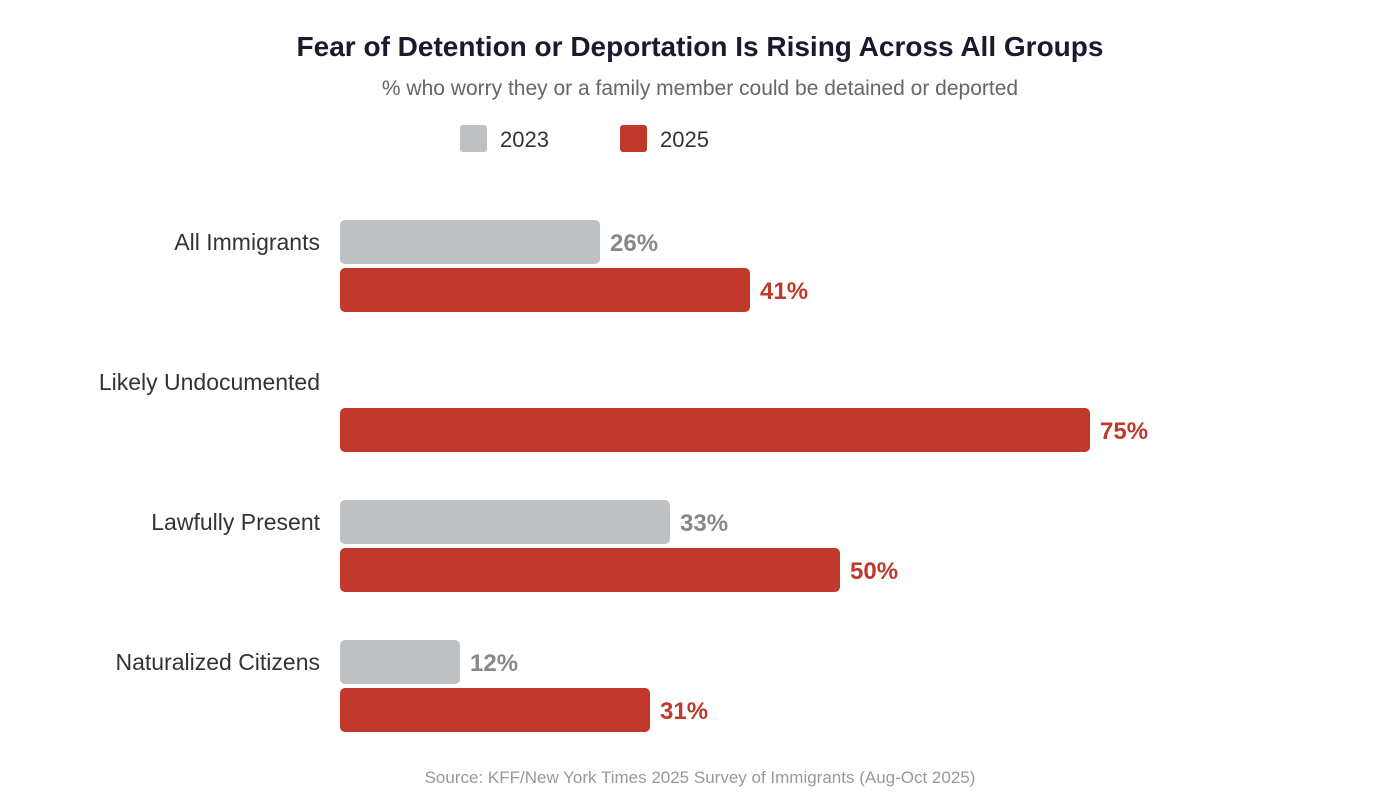 The height and width of the screenshot is (800, 1400). What do you see at coordinates (684, 711) in the screenshot?
I see `data-label-2025: 31%` at bounding box center [684, 711].